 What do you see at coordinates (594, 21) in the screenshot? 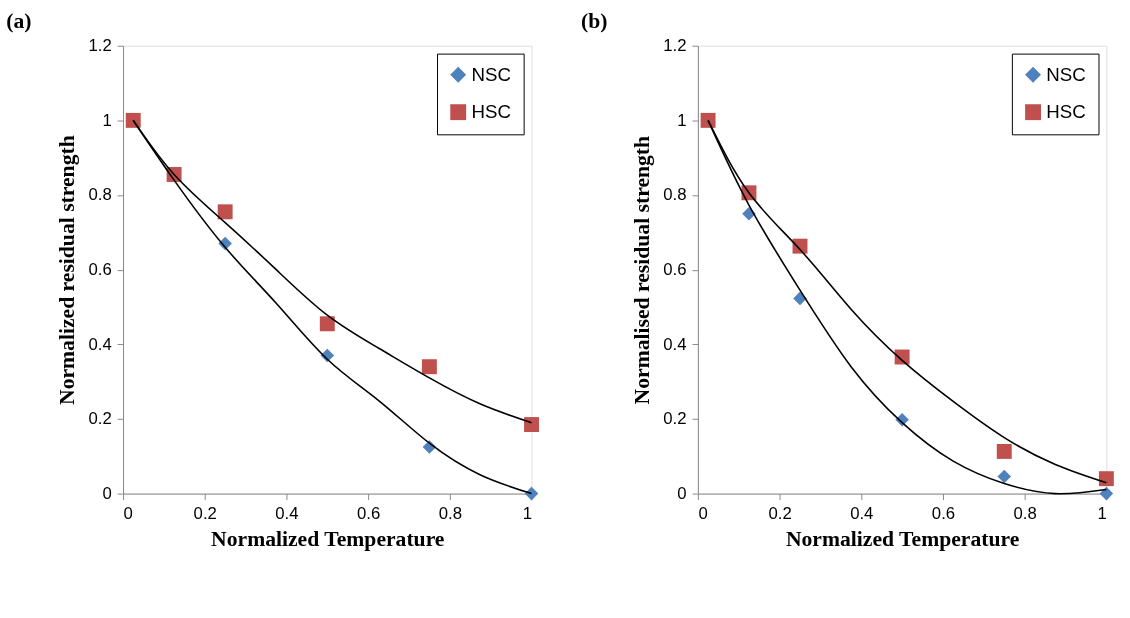
I see `chart-title: (b)` at bounding box center [594, 21].